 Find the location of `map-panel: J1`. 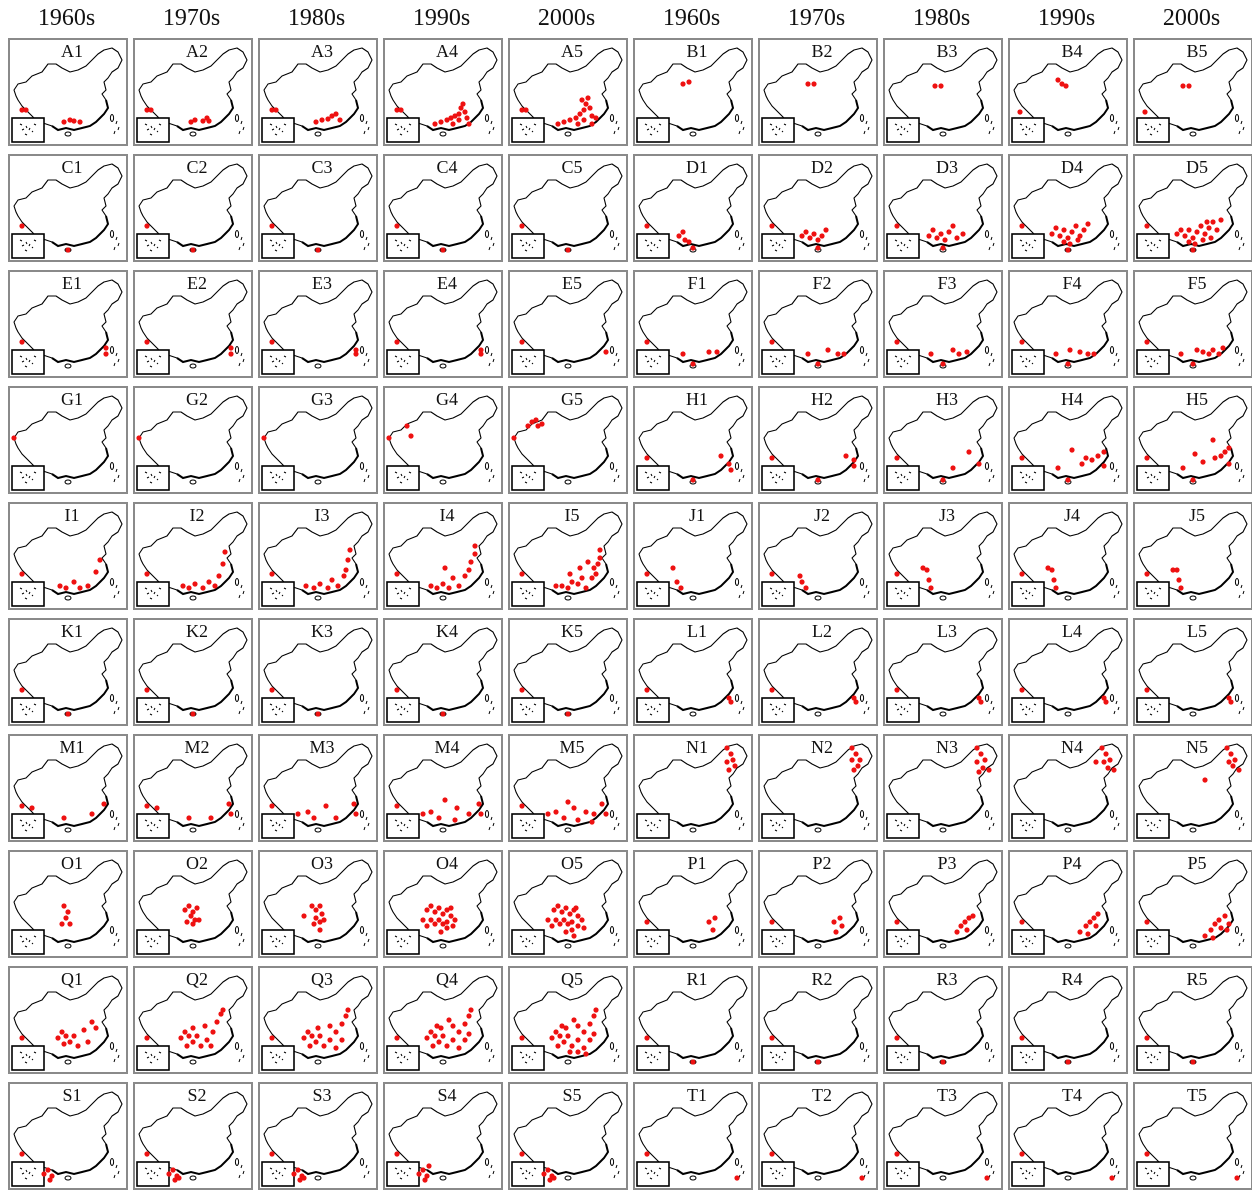

map-panel: J1 is located at coordinates (693, 556).